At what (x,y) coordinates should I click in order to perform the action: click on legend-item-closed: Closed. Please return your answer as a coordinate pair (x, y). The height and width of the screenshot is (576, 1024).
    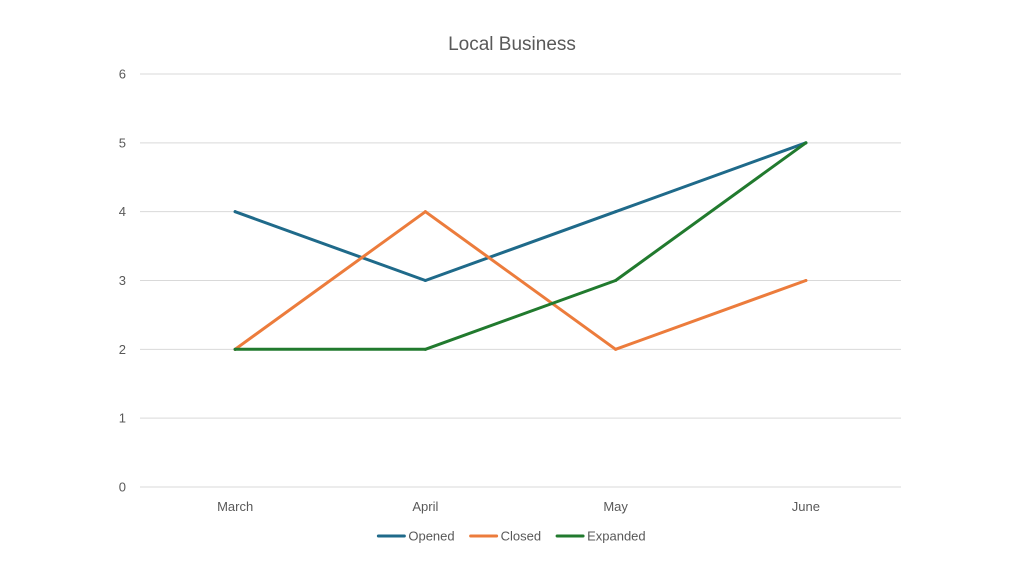
    Looking at the image, I should click on (505, 536).